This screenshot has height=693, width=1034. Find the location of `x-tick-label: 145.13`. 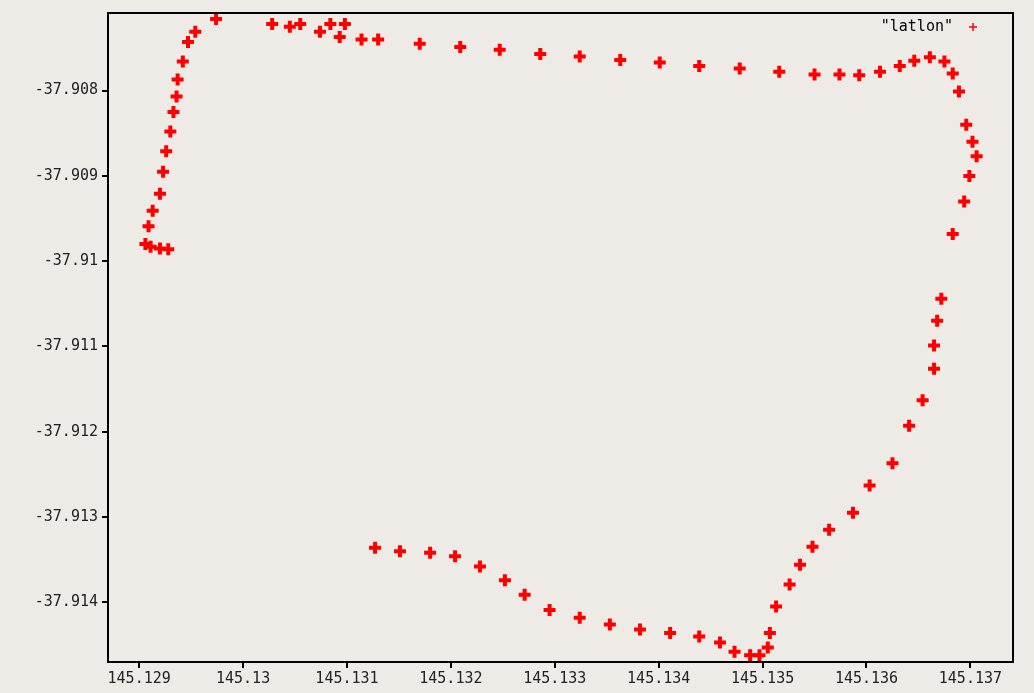

x-tick-label: 145.13 is located at coordinates (243, 677).